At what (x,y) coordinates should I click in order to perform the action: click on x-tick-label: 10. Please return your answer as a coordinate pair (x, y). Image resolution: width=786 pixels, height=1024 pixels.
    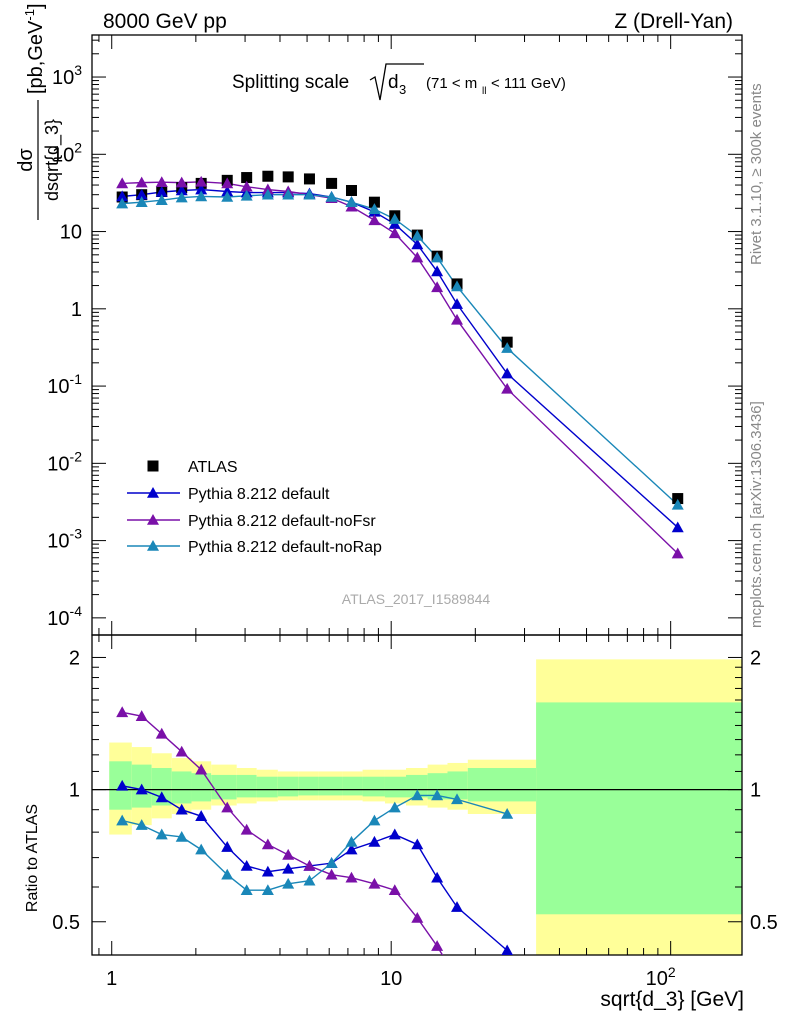
    Looking at the image, I should click on (391, 979).